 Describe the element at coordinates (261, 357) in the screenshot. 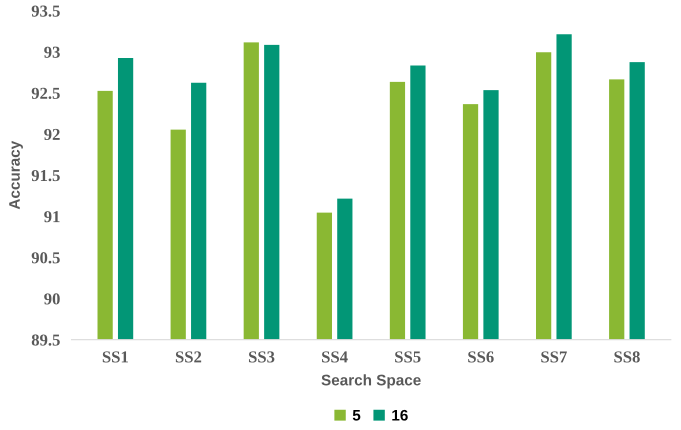

I see `x-tick-label: SS3` at that location.